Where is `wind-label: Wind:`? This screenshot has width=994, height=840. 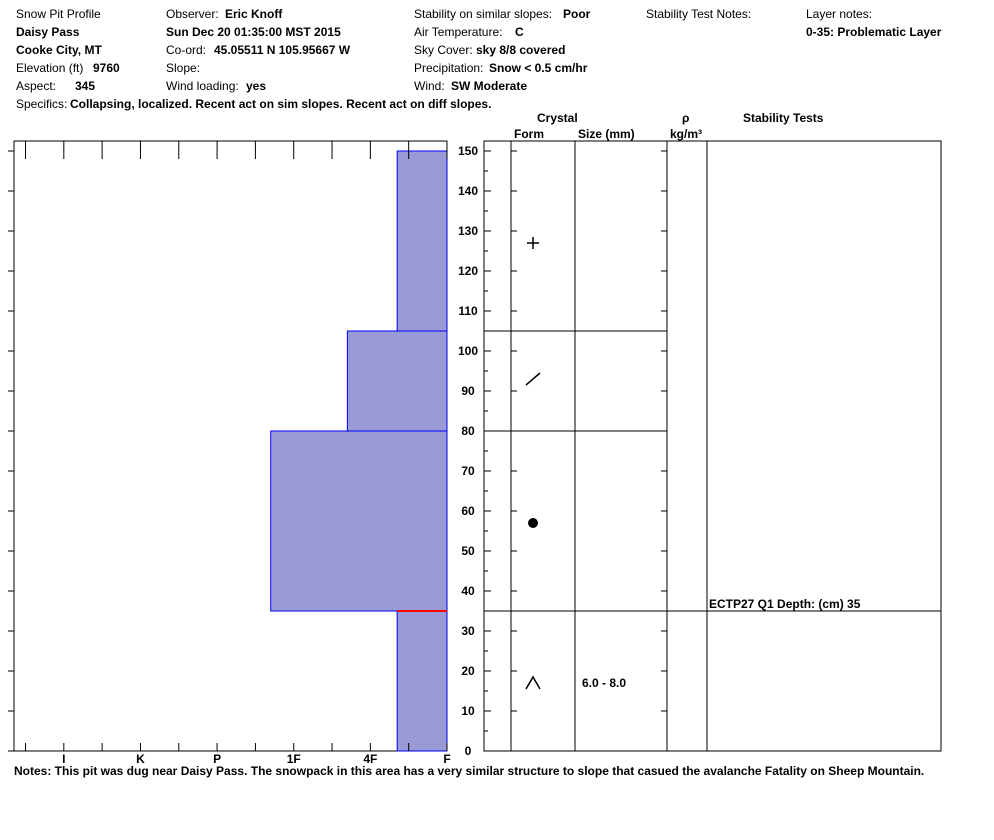
wind-label: Wind: is located at coordinates (429, 86).